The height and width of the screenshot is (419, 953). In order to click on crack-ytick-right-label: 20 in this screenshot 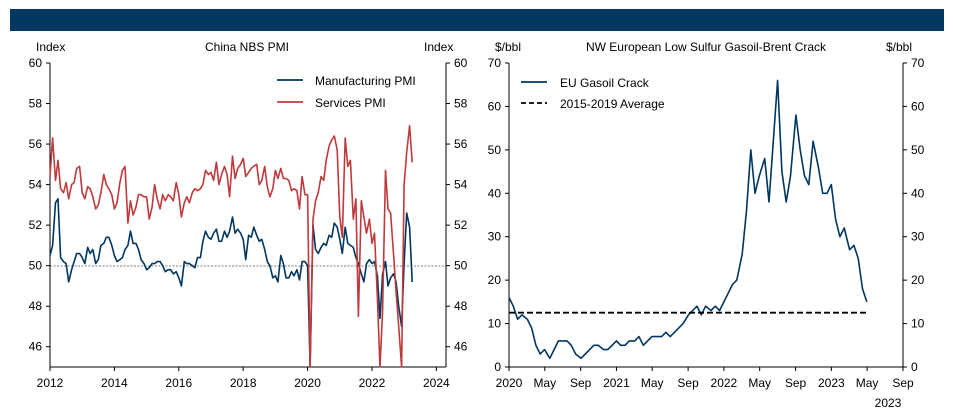, I will do `click(918, 280)`.